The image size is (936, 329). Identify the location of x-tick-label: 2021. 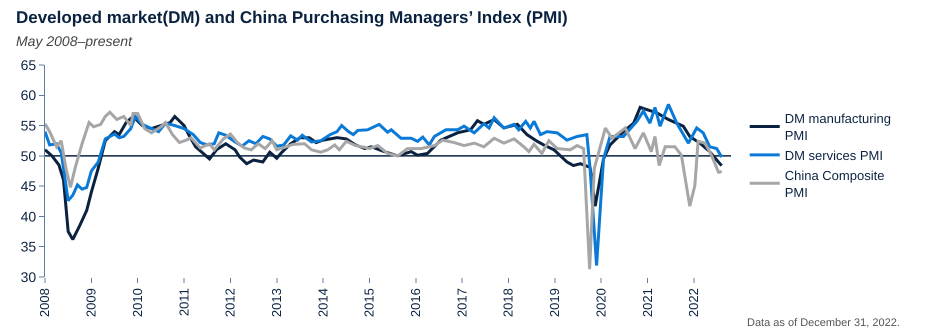
(647, 303).